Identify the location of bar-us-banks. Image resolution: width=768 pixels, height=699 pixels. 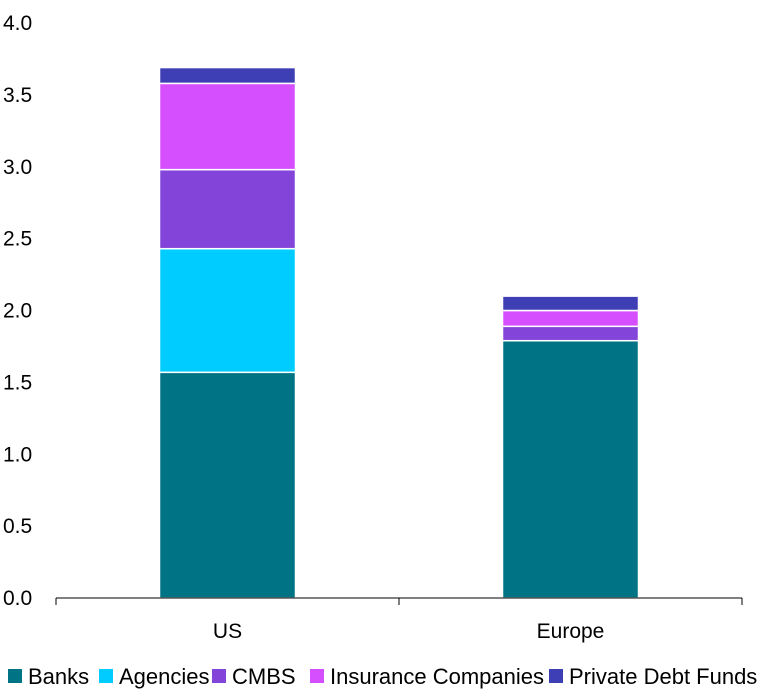
(227, 485).